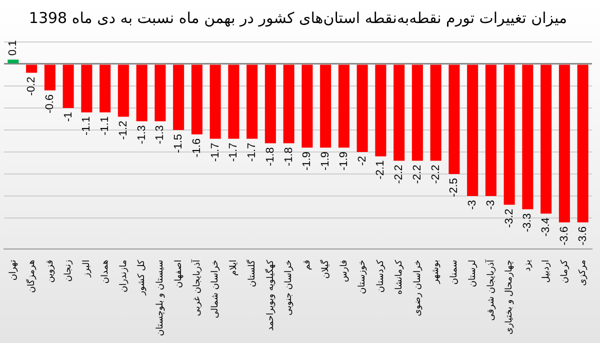 The height and width of the screenshot is (343, 600). What do you see at coordinates (251, 273) in the screenshot?
I see `x-tick-label: گلستان` at bounding box center [251, 273].